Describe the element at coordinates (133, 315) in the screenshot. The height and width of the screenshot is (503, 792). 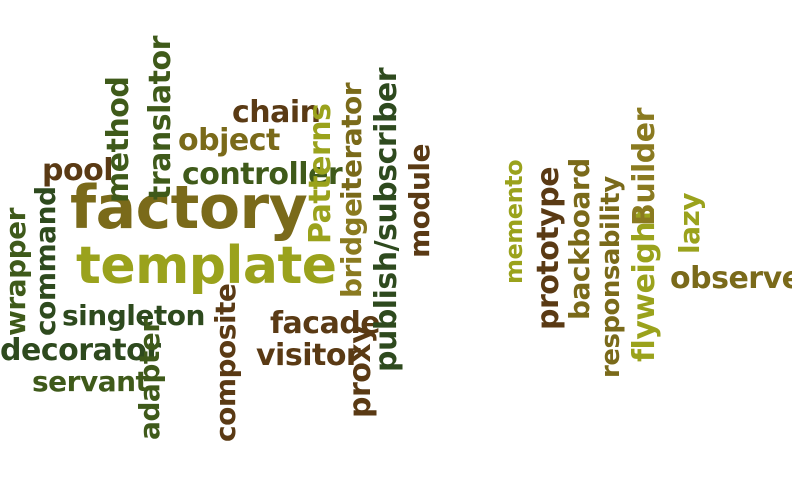
I see `word-singleton: singleton` at that location.